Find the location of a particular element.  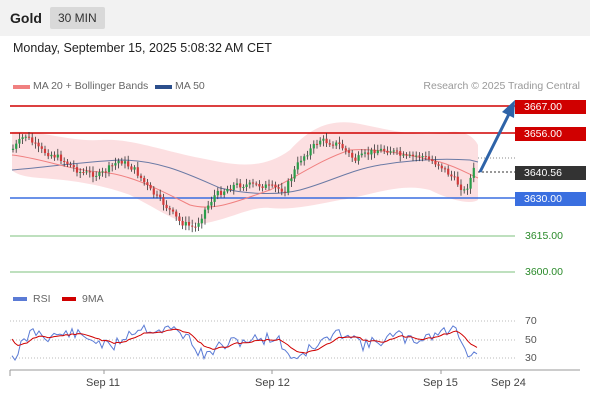

rsi-tick-70: 70 is located at coordinates (531, 321).